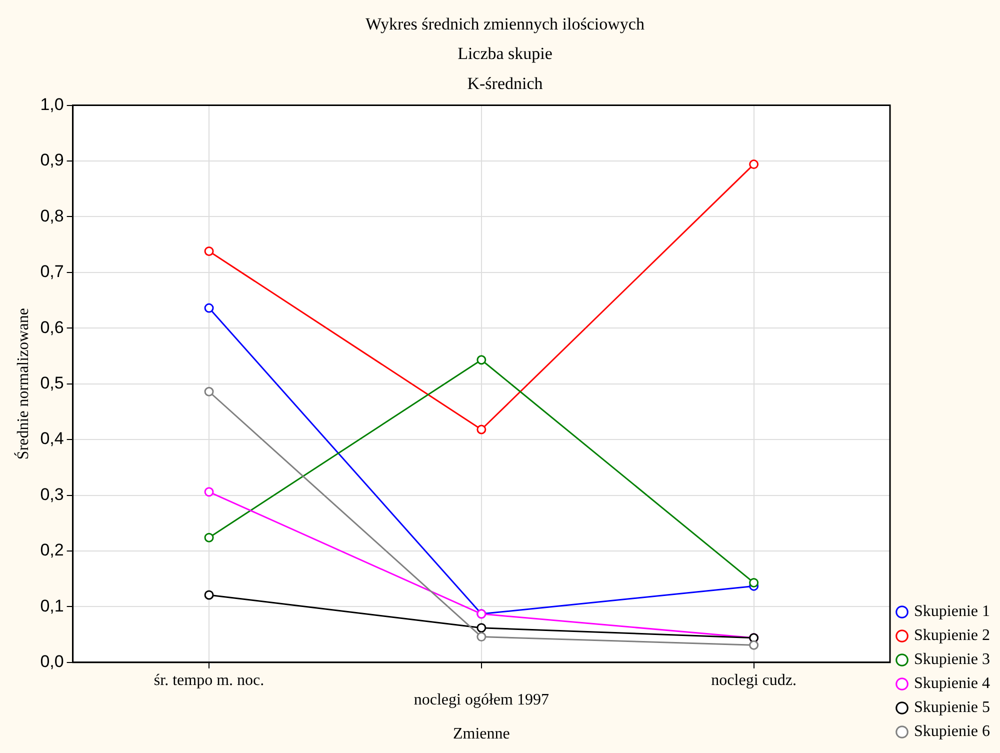 This screenshot has width=1000, height=753. I want to click on x-axis-title: Zmienne, so click(481, 734).